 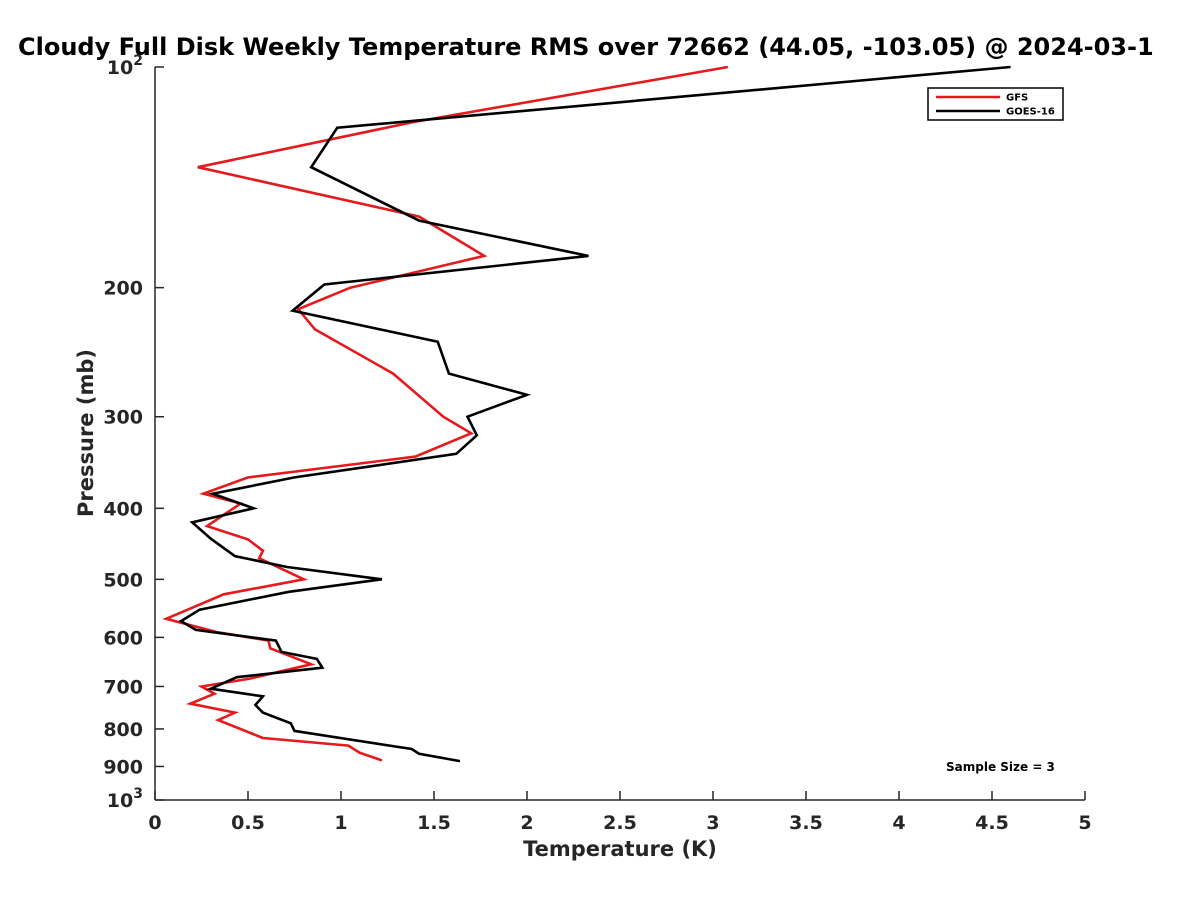 What do you see at coordinates (123, 289) in the screenshot?
I see `y-tick-label: 200` at bounding box center [123, 289].